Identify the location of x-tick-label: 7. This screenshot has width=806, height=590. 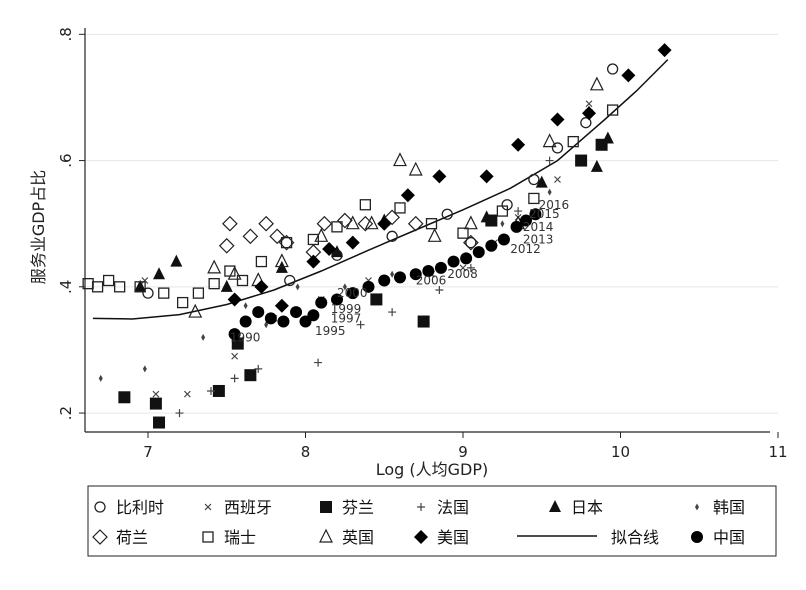
(148, 452).